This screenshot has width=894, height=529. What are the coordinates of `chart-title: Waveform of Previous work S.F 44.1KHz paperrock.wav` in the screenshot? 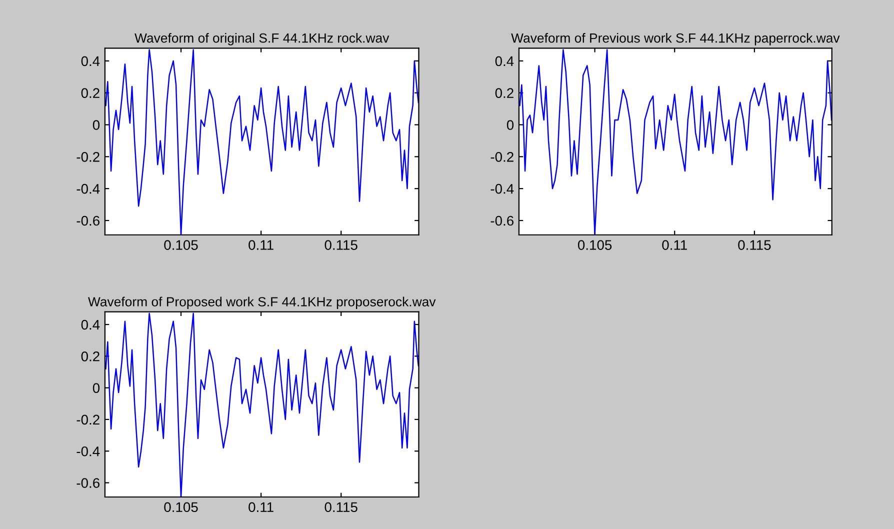 It's located at (675, 39).